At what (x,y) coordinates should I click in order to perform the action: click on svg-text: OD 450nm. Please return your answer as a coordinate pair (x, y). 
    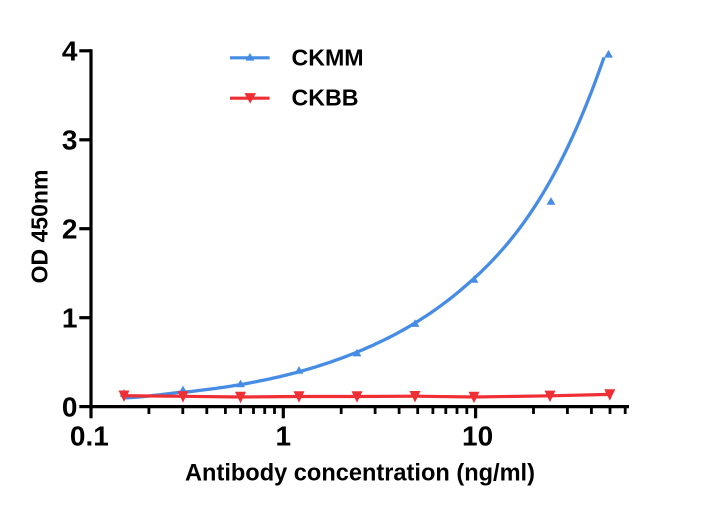
    Looking at the image, I should click on (40, 227).